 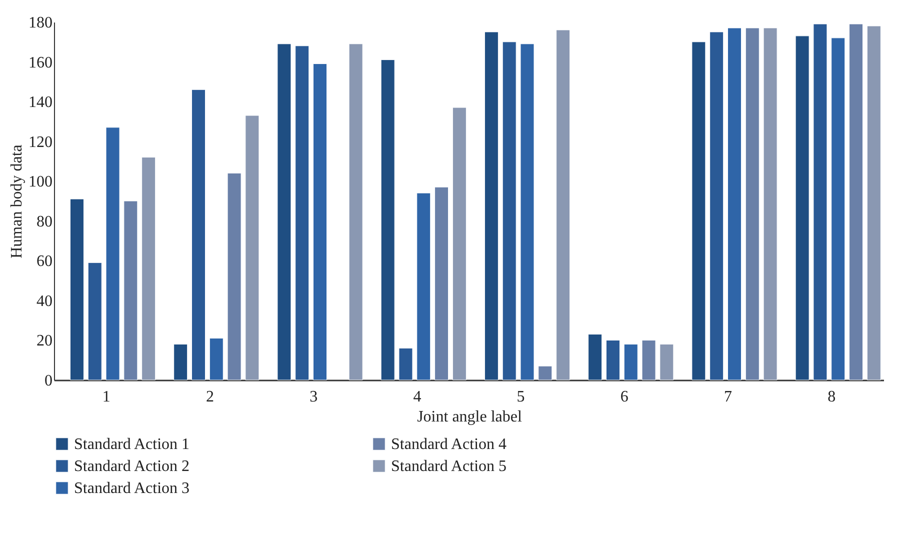 What do you see at coordinates (44, 221) in the screenshot?
I see `y-tick-label: 80` at bounding box center [44, 221].